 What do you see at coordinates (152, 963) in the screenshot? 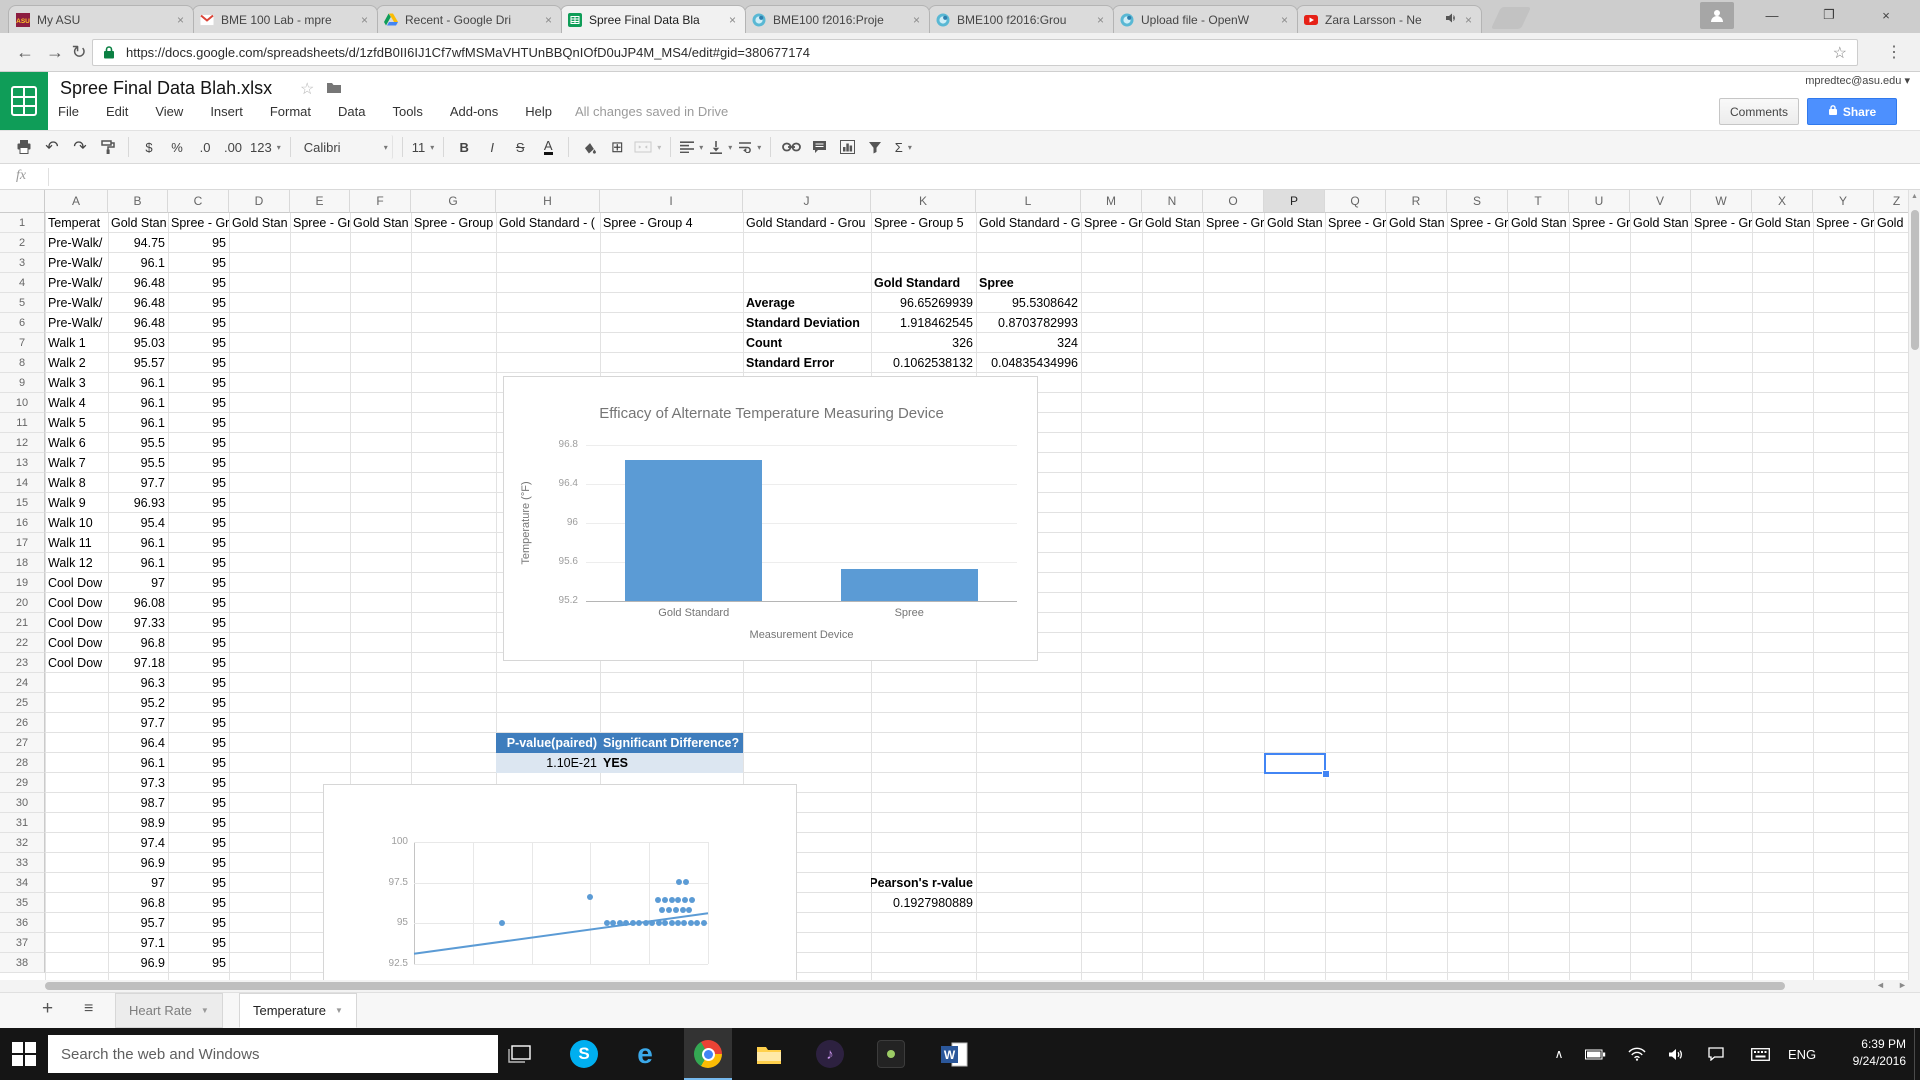
I see `cell-B38: 96.9` at bounding box center [152, 963].